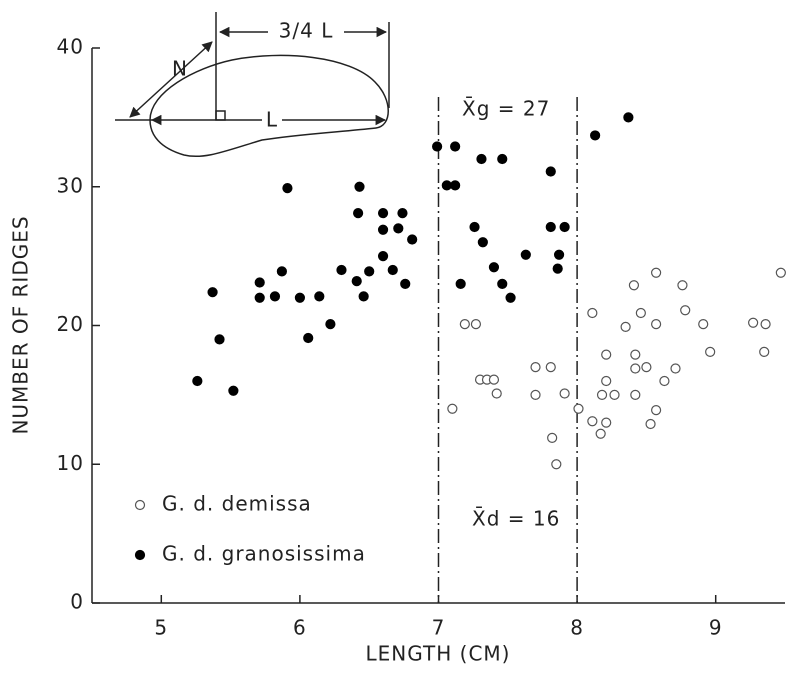 The image size is (786, 675). What do you see at coordinates (70, 47) in the screenshot?
I see `y-tick-label: 40` at bounding box center [70, 47].